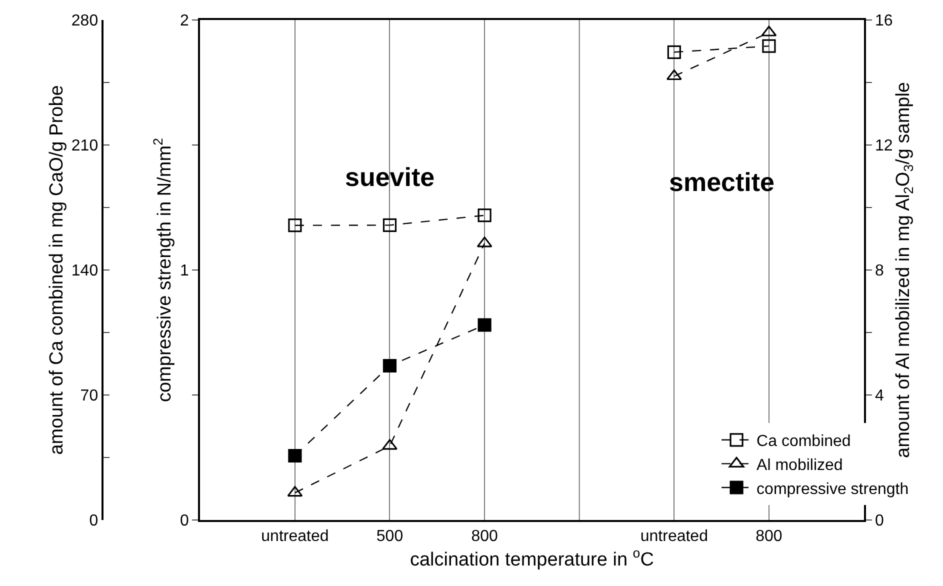 The image size is (943, 586). Describe the element at coordinates (89, 396) in the screenshot. I see `y3-tick-label: 70` at that location.